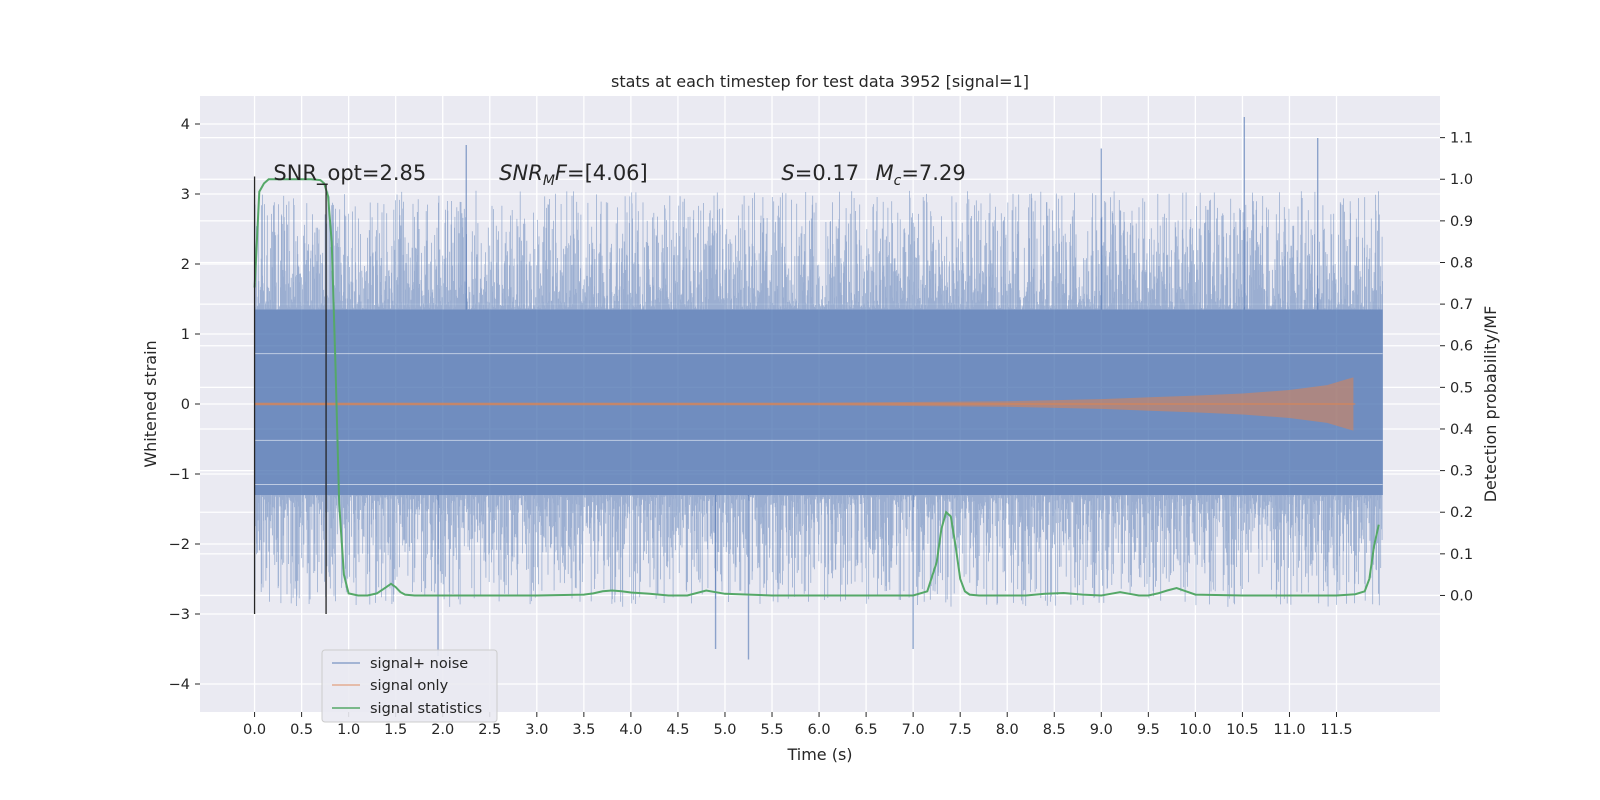 The image size is (1600, 800). Describe the element at coordinates (819, 730) in the screenshot. I see `x-tick-label: 6.0` at that location.